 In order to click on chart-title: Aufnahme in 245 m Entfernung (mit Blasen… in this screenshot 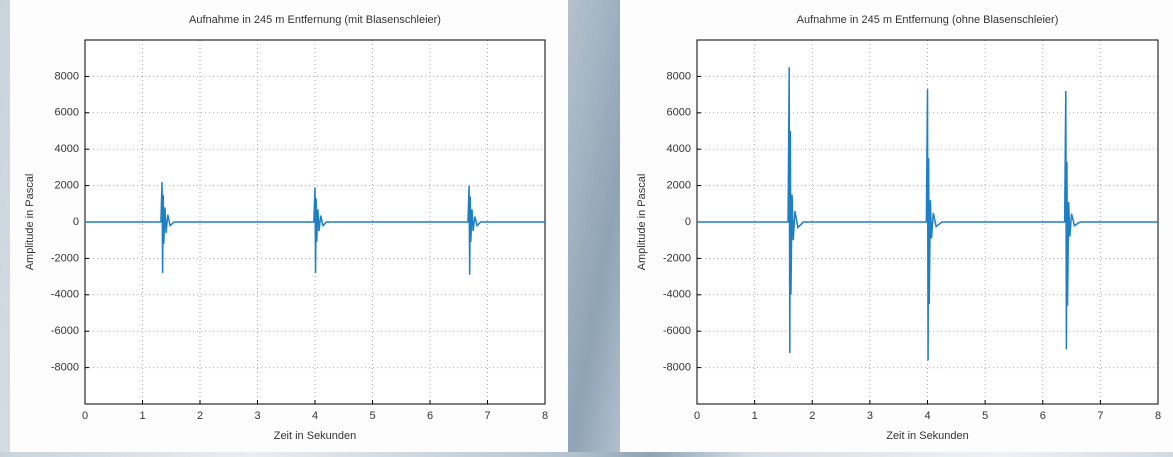, I will do `click(315, 20)`.